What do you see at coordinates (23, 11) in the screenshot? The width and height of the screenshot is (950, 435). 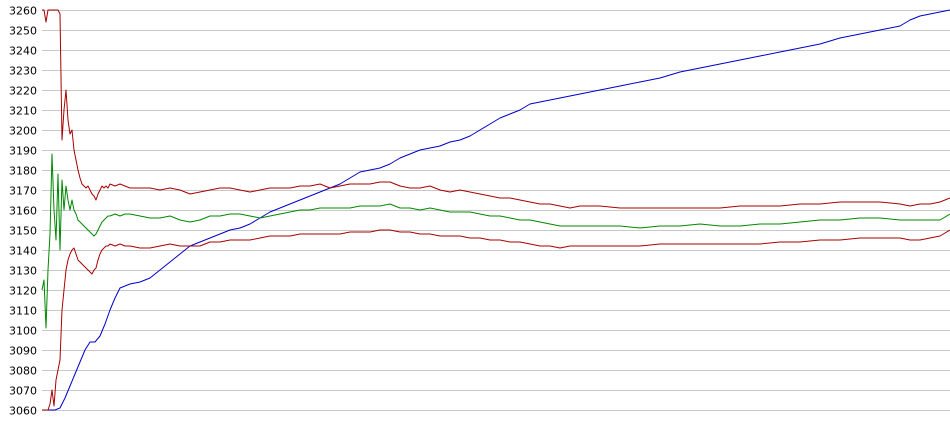 I see `y-tick-label: 3260` at bounding box center [23, 11].